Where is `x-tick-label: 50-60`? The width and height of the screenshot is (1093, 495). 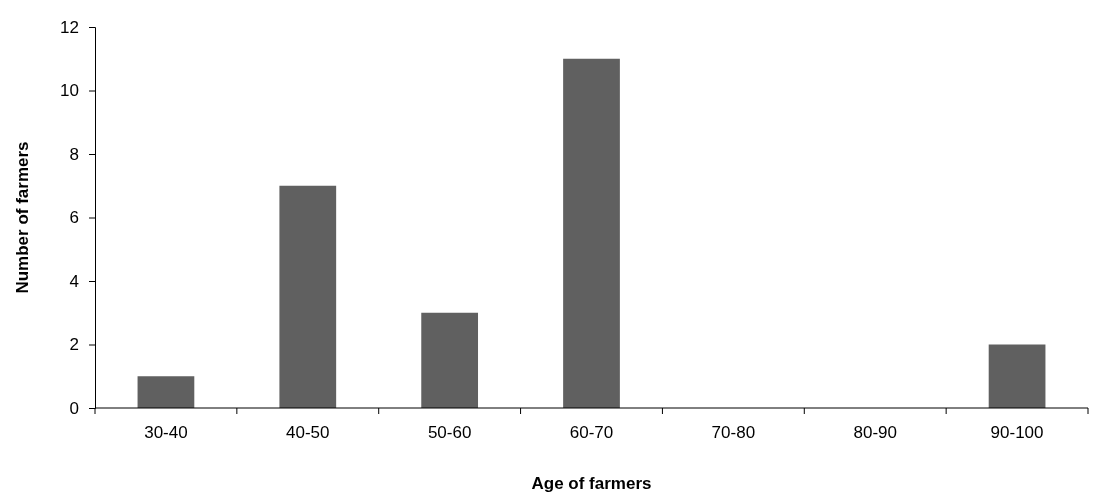
x-tick-label: 50-60 is located at coordinates (449, 432).